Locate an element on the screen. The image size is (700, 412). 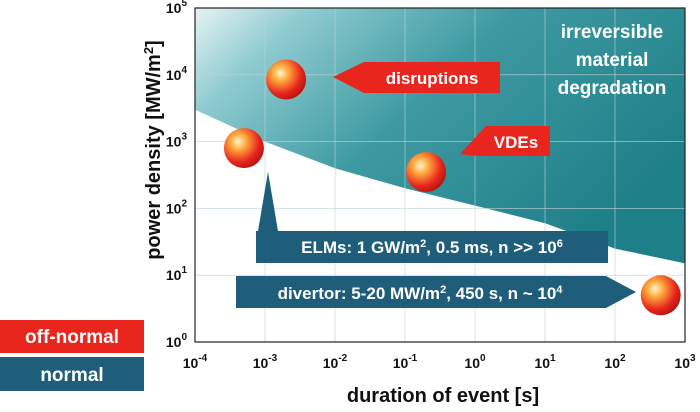
legend-normal-swatch is located at coordinates (72, 374).